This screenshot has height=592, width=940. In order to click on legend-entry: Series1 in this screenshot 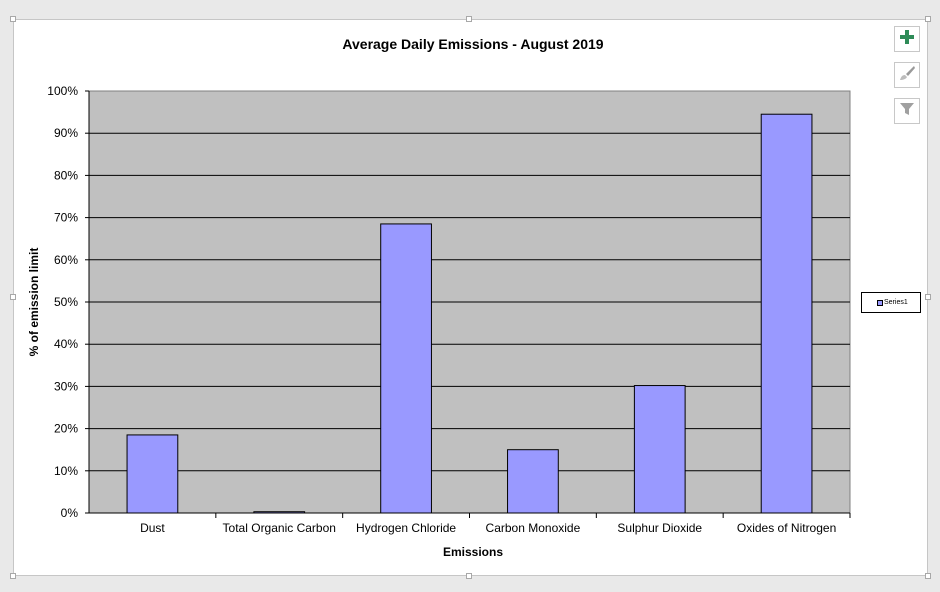, I will do `click(896, 302)`.